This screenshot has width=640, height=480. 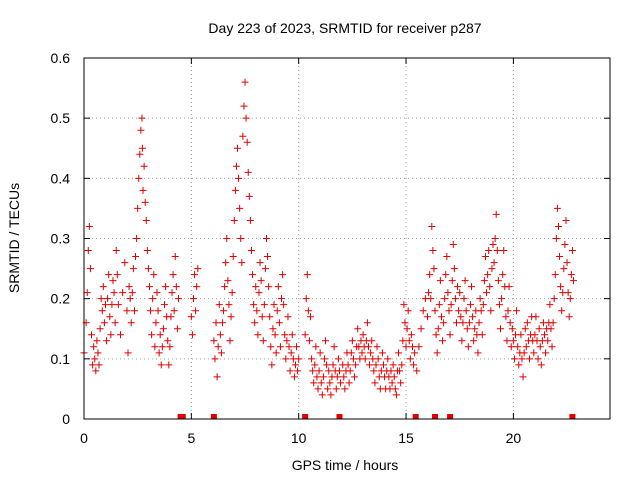 I want to click on x-tick-label: 20, so click(x=514, y=438).